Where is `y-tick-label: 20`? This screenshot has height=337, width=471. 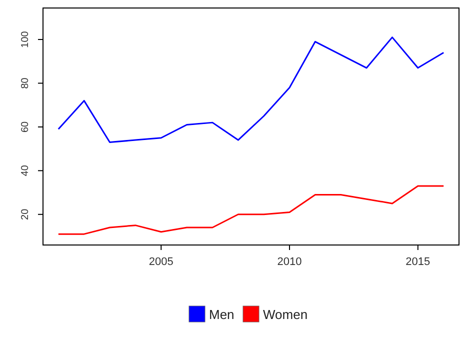
y-tick-label: 20 is located at coordinates (25, 214).